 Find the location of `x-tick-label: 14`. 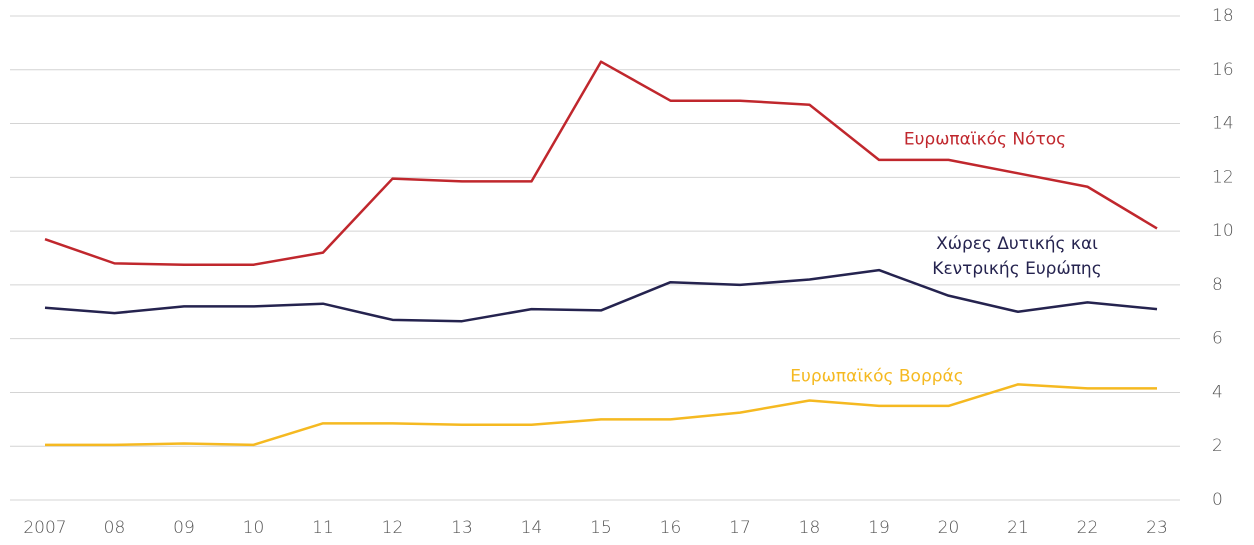

x-tick-label: 14 is located at coordinates (532, 528).